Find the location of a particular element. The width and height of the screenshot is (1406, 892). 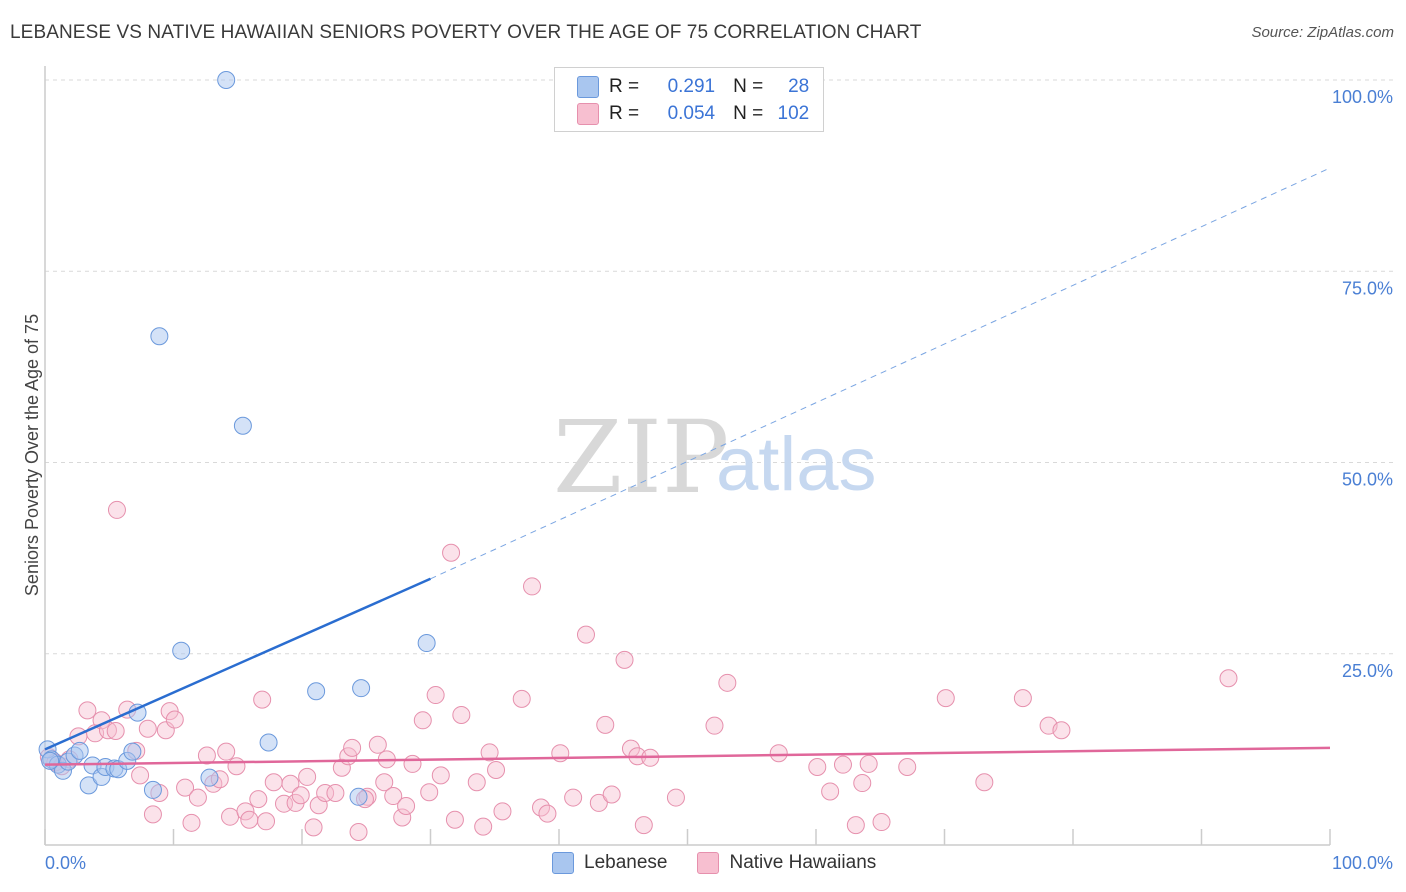

watermark: ZIP atlas is located at coordinates (715, 457).